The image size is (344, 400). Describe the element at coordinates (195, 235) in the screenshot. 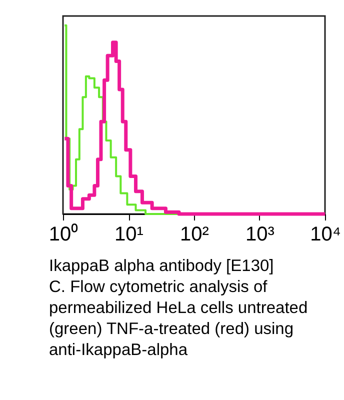

I see `x-tick-label: 10²` at that location.